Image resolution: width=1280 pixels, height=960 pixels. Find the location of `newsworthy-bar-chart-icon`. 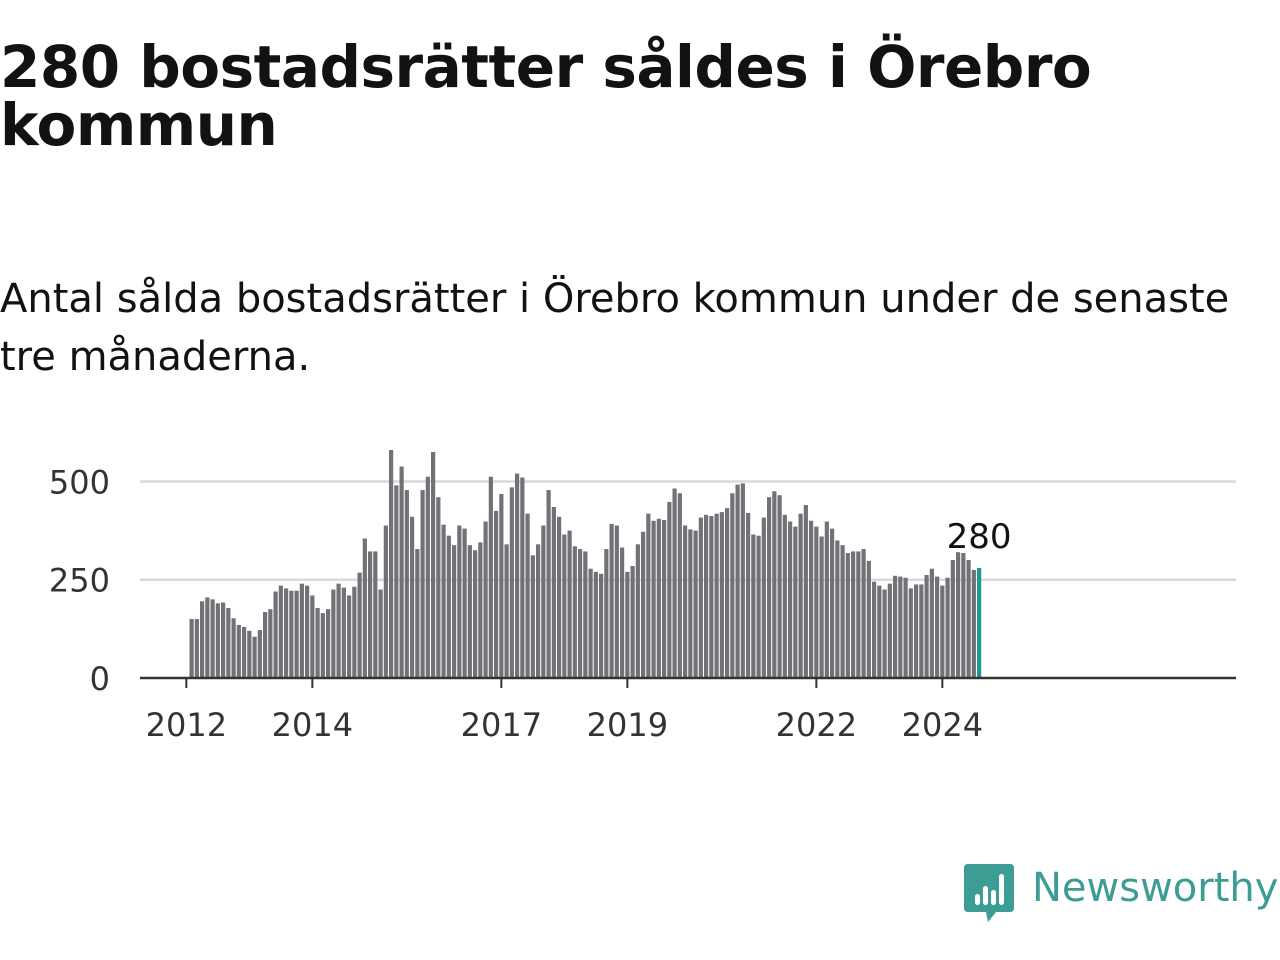

newsworthy-bar-chart-icon is located at coordinates (989, 893).